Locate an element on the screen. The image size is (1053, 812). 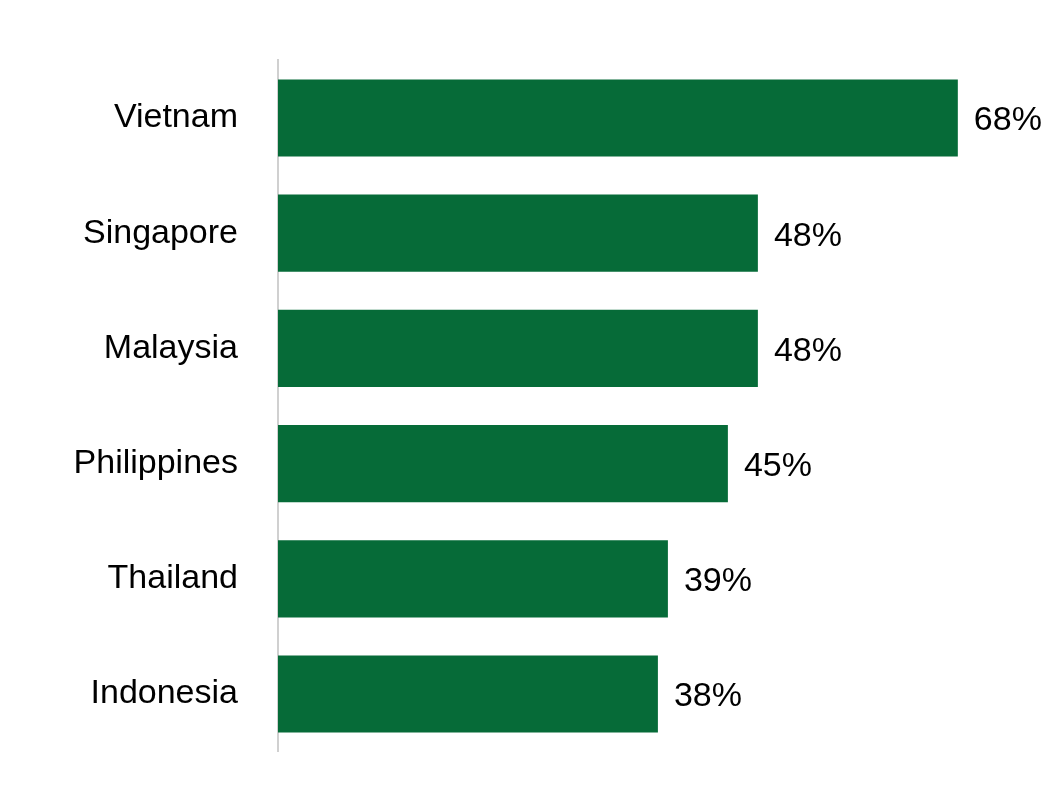
data-label: 39% is located at coordinates (717, 579).